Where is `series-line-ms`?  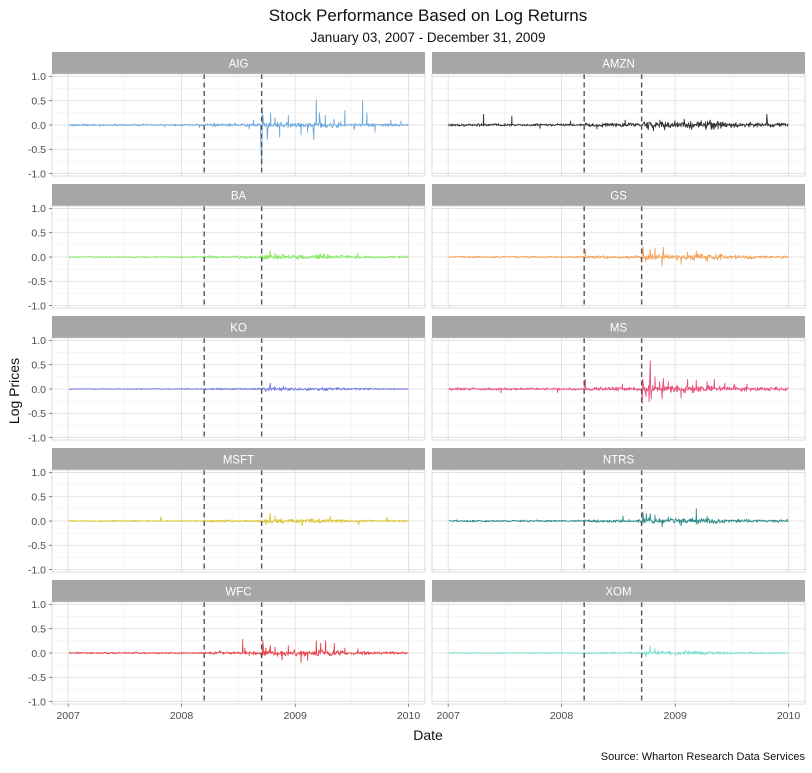 series-line-ms is located at coordinates (618, 382).